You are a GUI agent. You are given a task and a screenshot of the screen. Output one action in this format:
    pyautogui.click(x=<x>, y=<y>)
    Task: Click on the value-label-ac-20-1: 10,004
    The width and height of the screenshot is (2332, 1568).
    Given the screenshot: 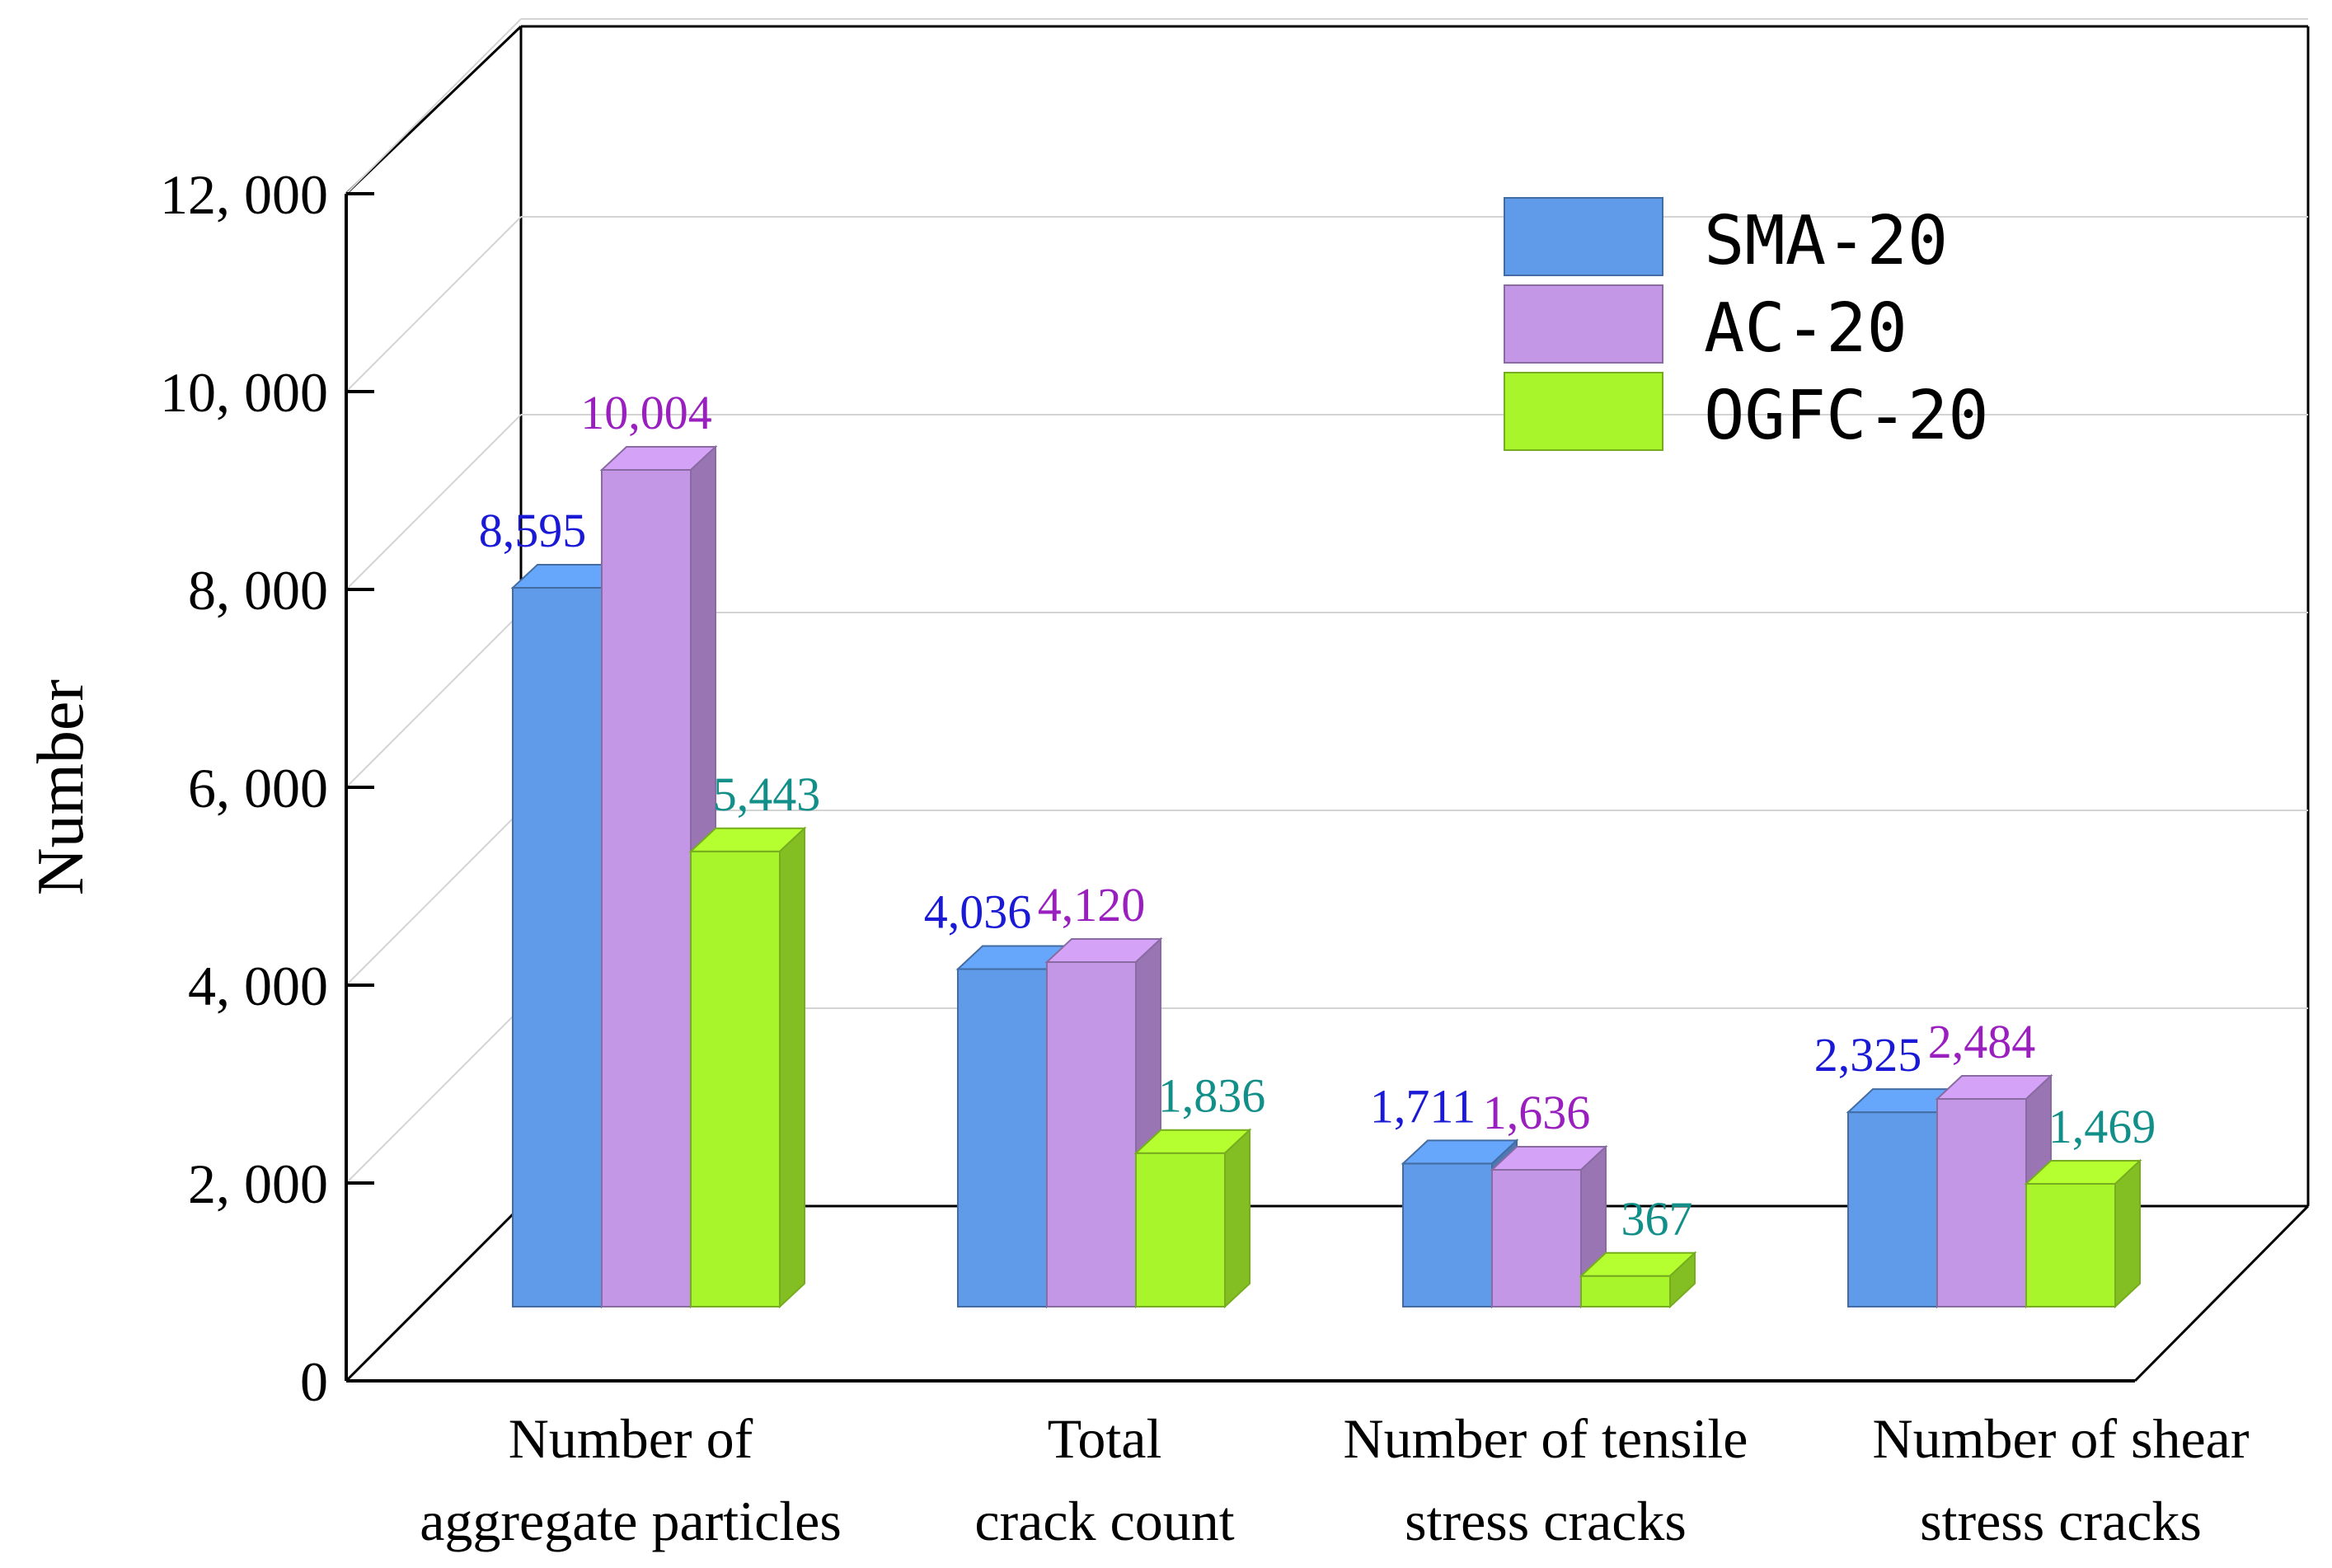 What is the action you would take?
    pyautogui.click(x=646, y=412)
    